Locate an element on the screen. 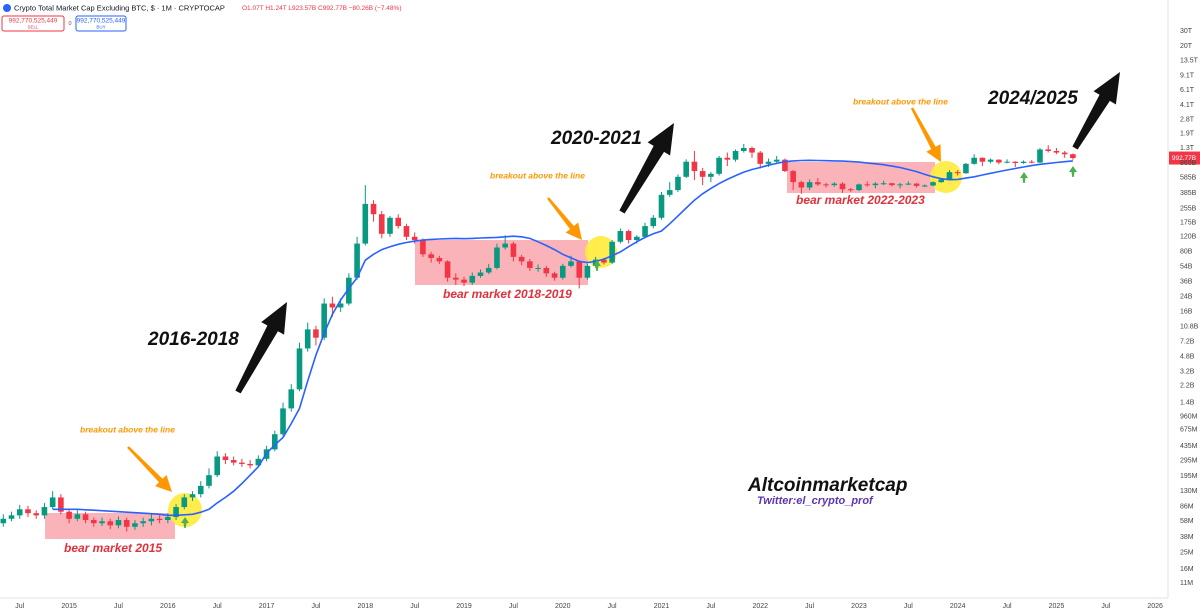 Image resolution: width=1200 pixels, height=612 pixels. y-tick-label: 86M is located at coordinates (1187, 506).